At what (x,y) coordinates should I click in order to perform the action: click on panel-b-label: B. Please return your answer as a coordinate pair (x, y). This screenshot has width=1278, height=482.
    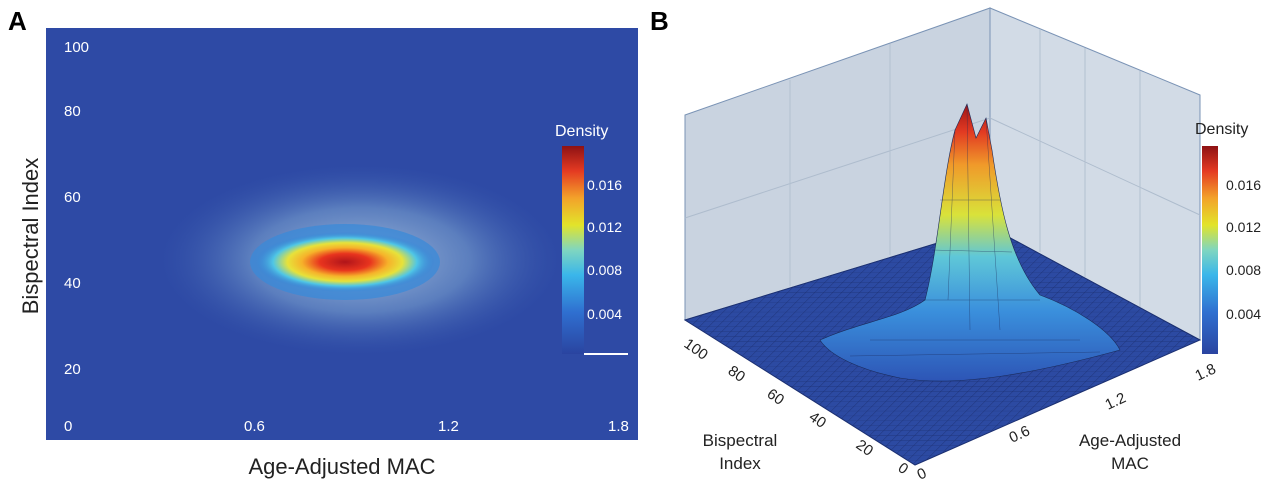
    Looking at the image, I should click on (659, 21).